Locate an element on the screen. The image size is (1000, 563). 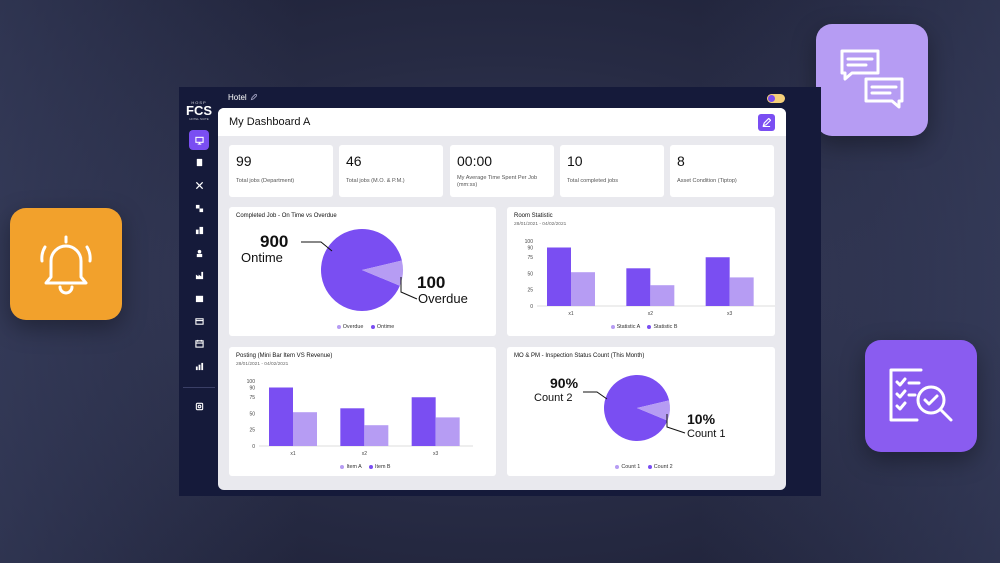
room-y-tick: 0 is located at coordinates (531, 307).